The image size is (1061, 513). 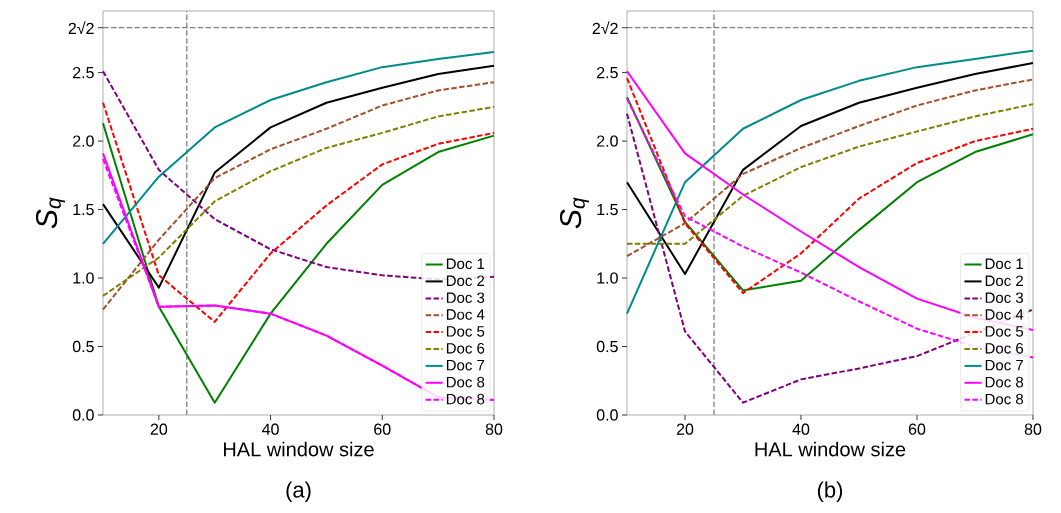 I want to click on text: (b), so click(x=830, y=491).